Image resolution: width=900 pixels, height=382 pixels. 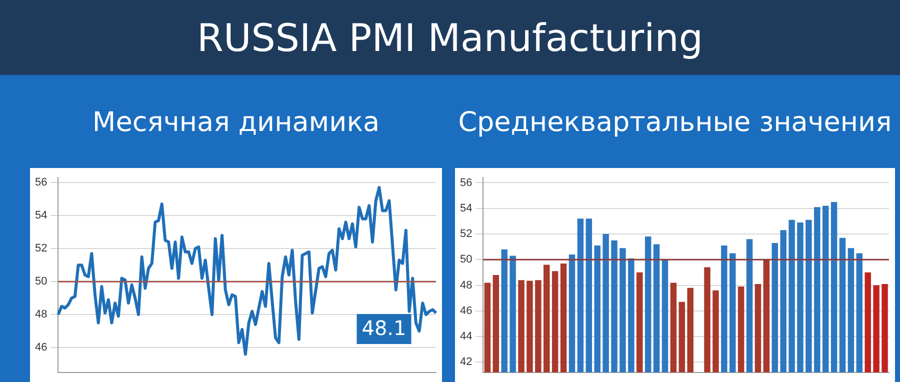 I want to click on chart-title: RUSSIA PMI Manufacturing, so click(x=450, y=38).